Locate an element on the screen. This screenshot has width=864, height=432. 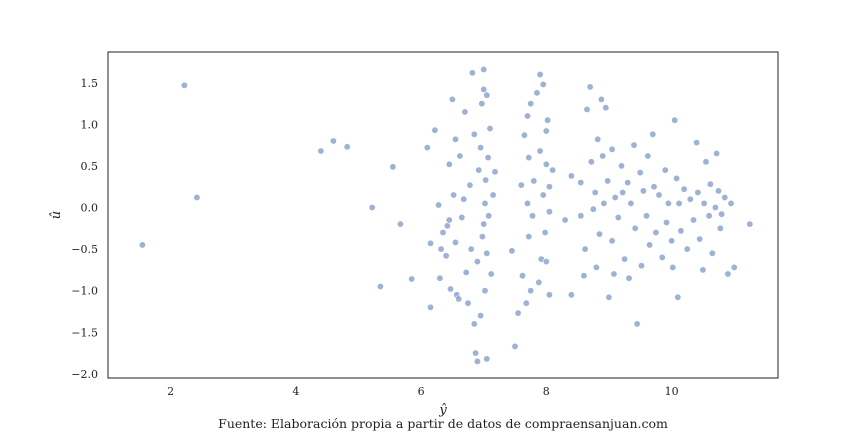
x-tick-label: 6 is located at coordinates (421, 391).